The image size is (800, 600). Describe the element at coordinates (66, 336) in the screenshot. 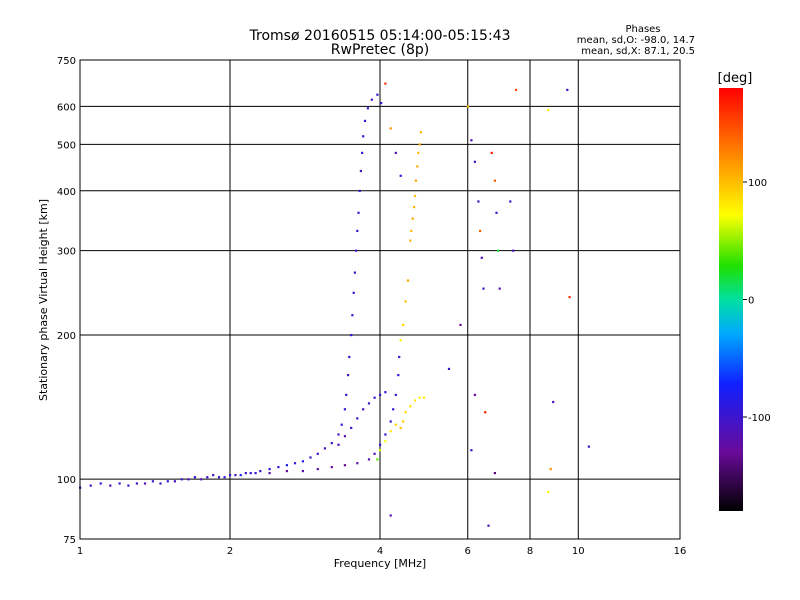

I see `y-tick-label: 200` at that location.